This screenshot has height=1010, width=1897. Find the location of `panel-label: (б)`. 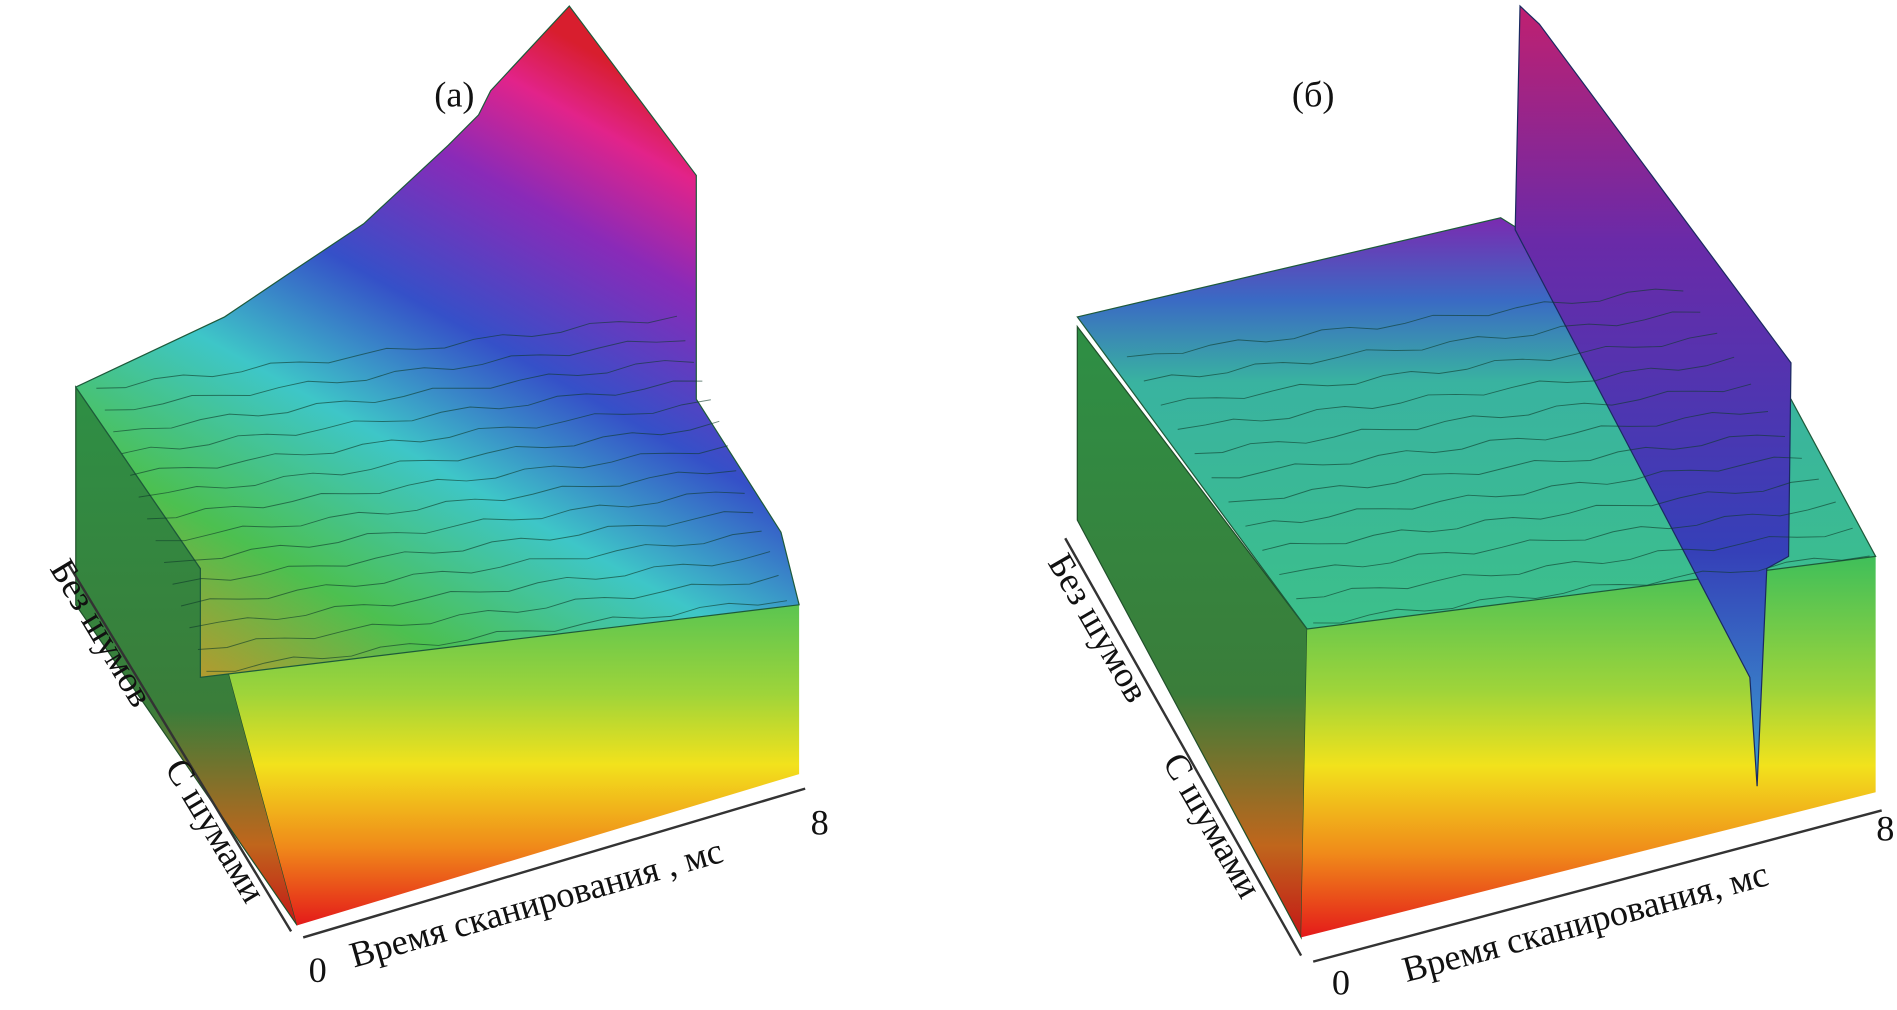

panel-label: (б) is located at coordinates (1313, 94).